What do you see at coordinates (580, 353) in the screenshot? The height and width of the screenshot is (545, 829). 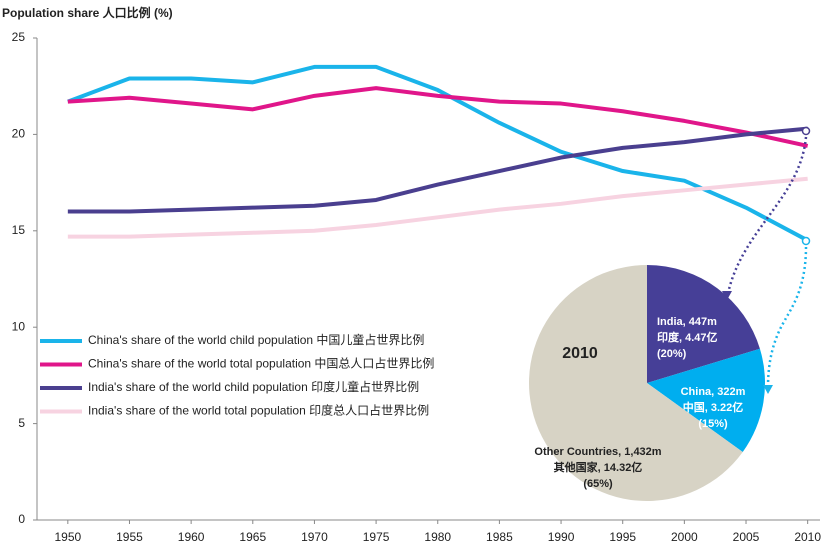 I see `pie-title: 2010` at bounding box center [580, 353].